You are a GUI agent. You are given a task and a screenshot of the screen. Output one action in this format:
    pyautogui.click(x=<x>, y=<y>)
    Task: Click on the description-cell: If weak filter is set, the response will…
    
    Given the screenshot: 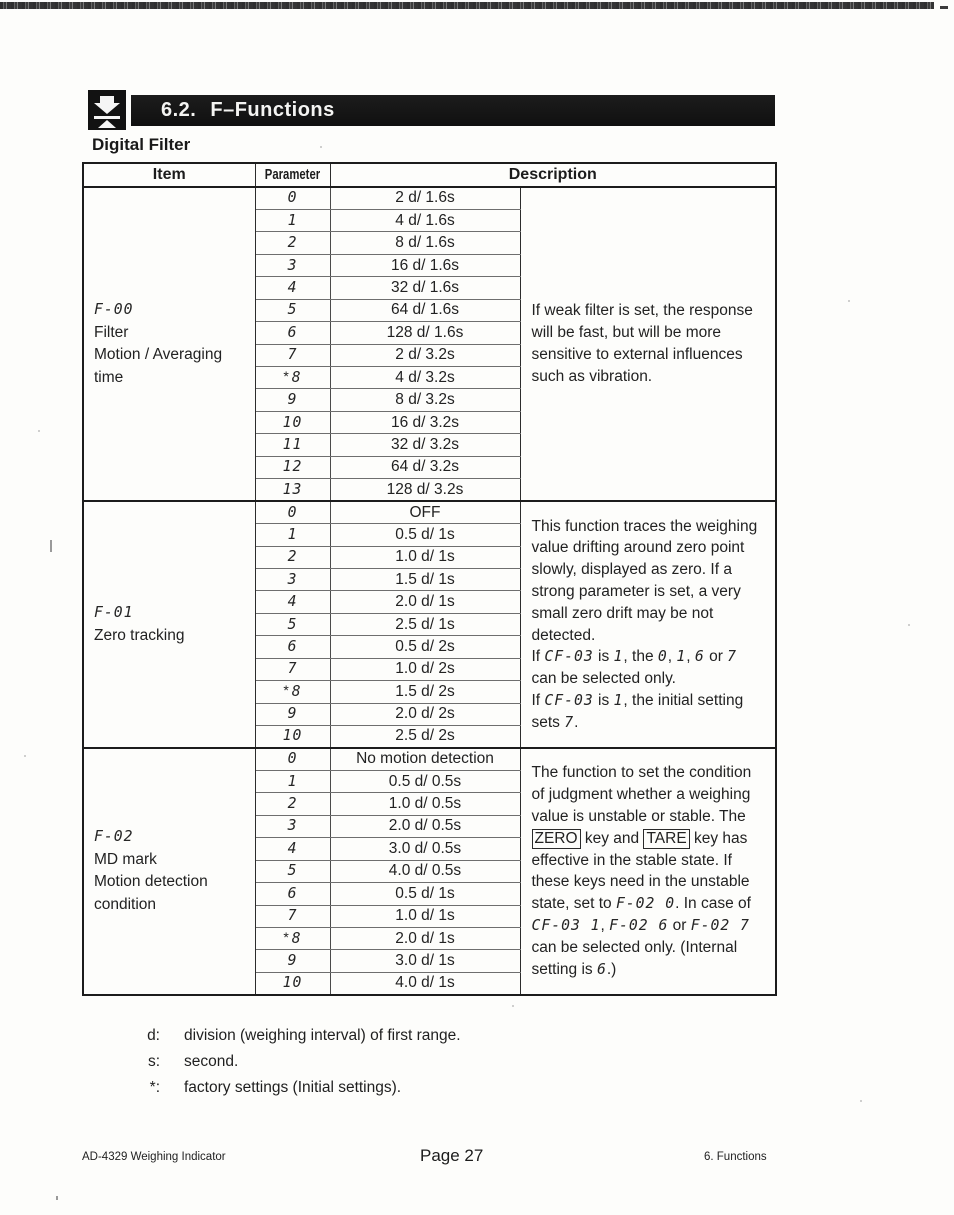 What is the action you would take?
    pyautogui.click(x=648, y=345)
    